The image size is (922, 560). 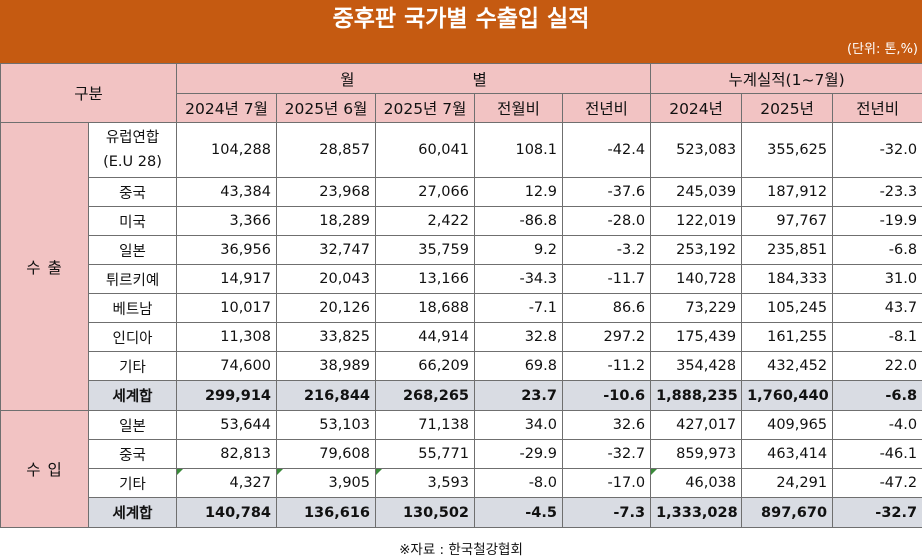 I want to click on col-header: 2024년, so click(x=696, y=108).